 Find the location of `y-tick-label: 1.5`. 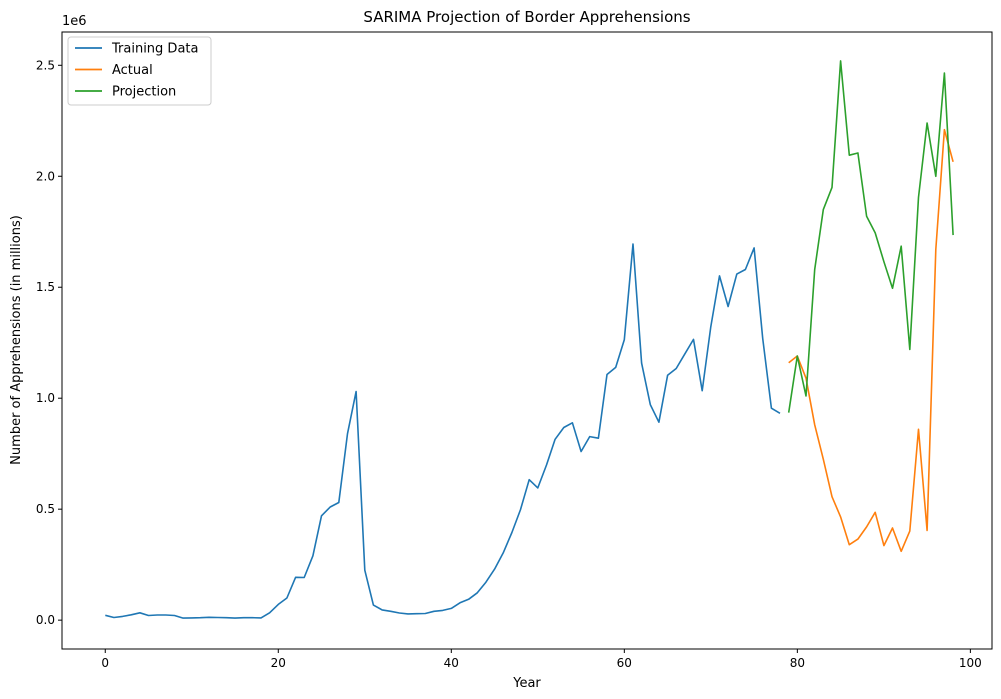

y-tick-label: 1.5 is located at coordinates (45, 287).